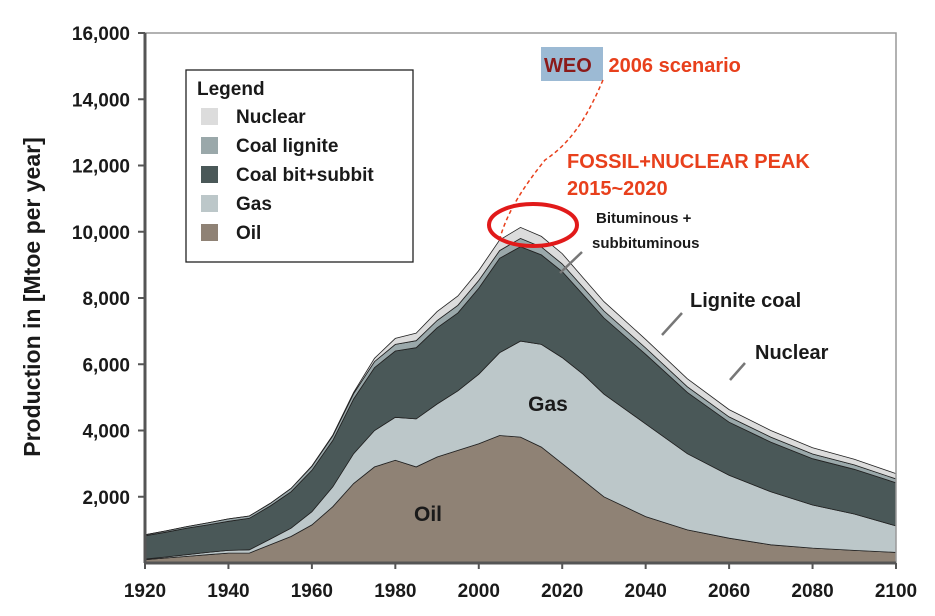 The width and height of the screenshot is (935, 616). I want to click on x-tick-label: 2080, so click(812, 591).